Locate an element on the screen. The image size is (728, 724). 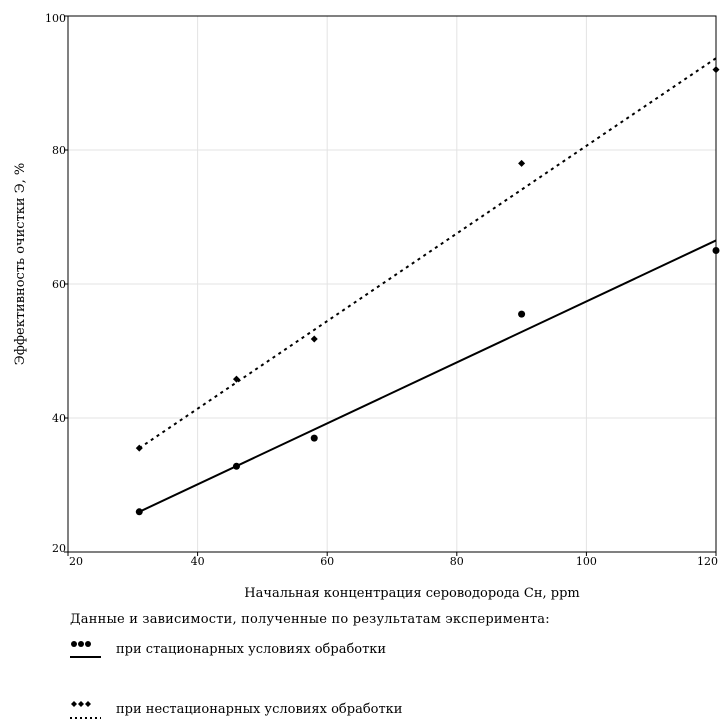
x-tick-label: 20 is located at coordinates (76, 561).